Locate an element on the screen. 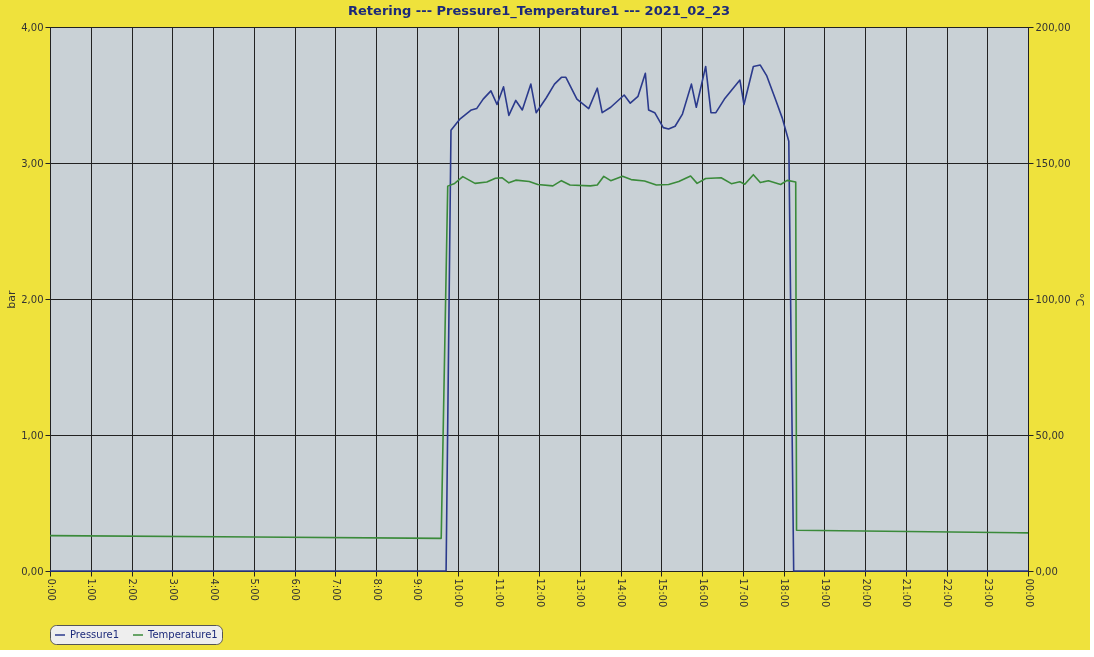 The width and height of the screenshot is (1094, 657). y2-tick-label: 50,00 is located at coordinates (1050, 435).